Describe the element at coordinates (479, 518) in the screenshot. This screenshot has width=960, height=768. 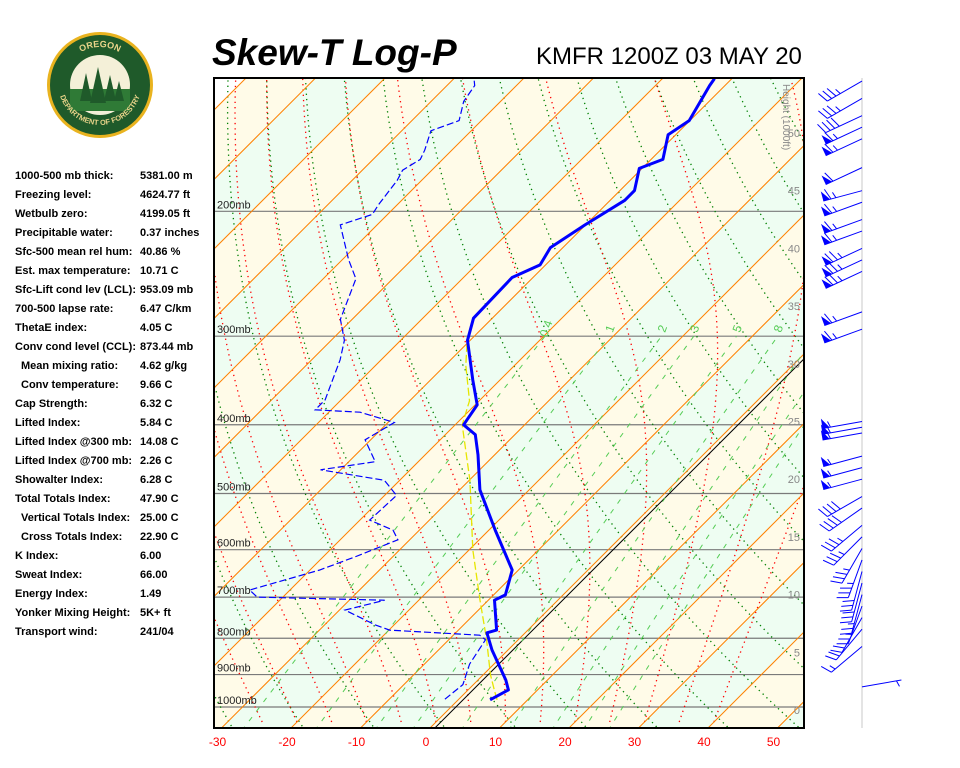
I see `parcel-trace-line` at that location.